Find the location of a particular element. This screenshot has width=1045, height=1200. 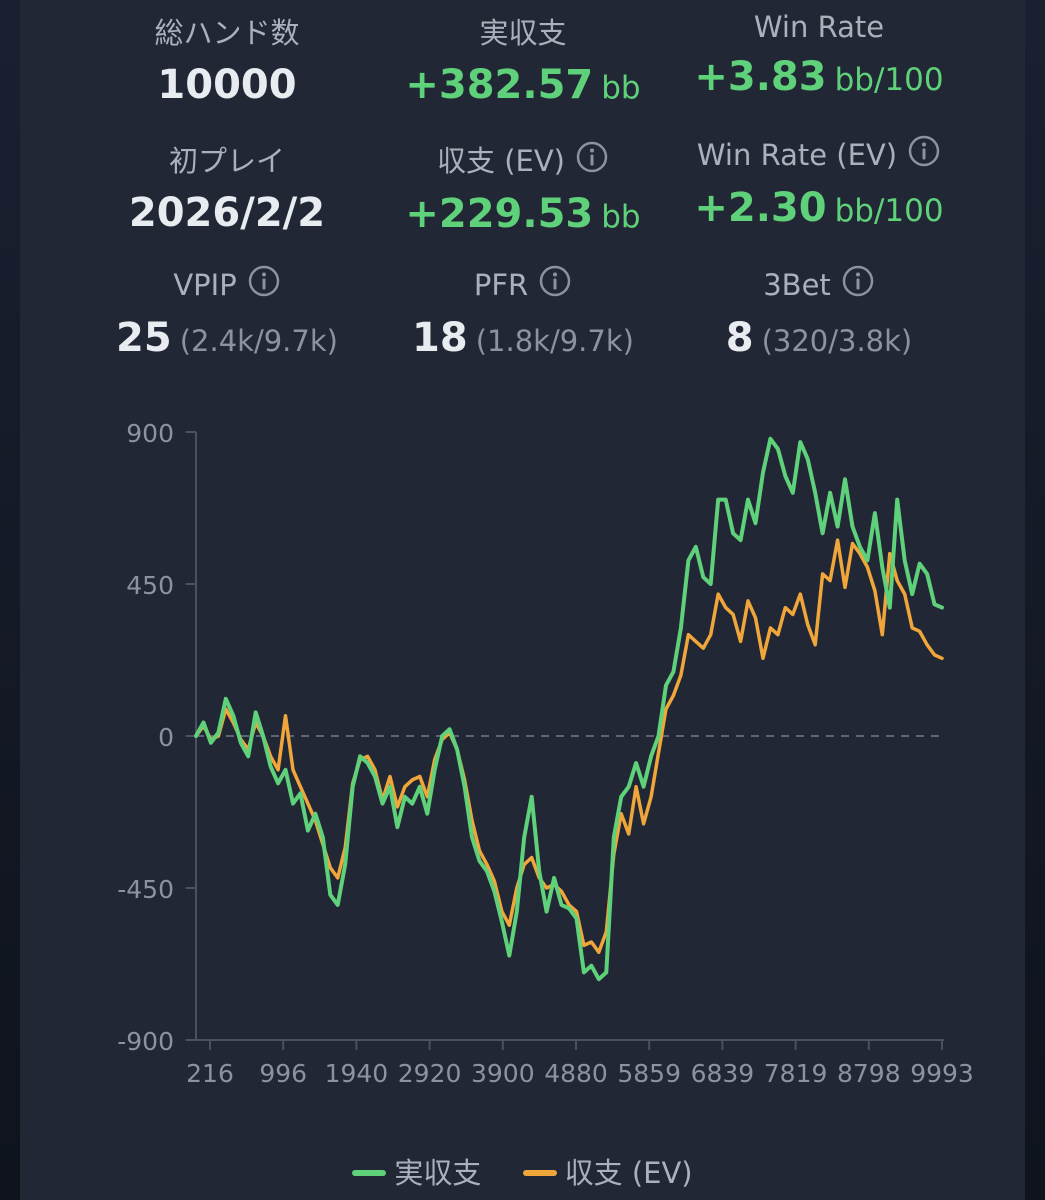

stat-label: Win Rate (EV) is located at coordinates (819, 155).